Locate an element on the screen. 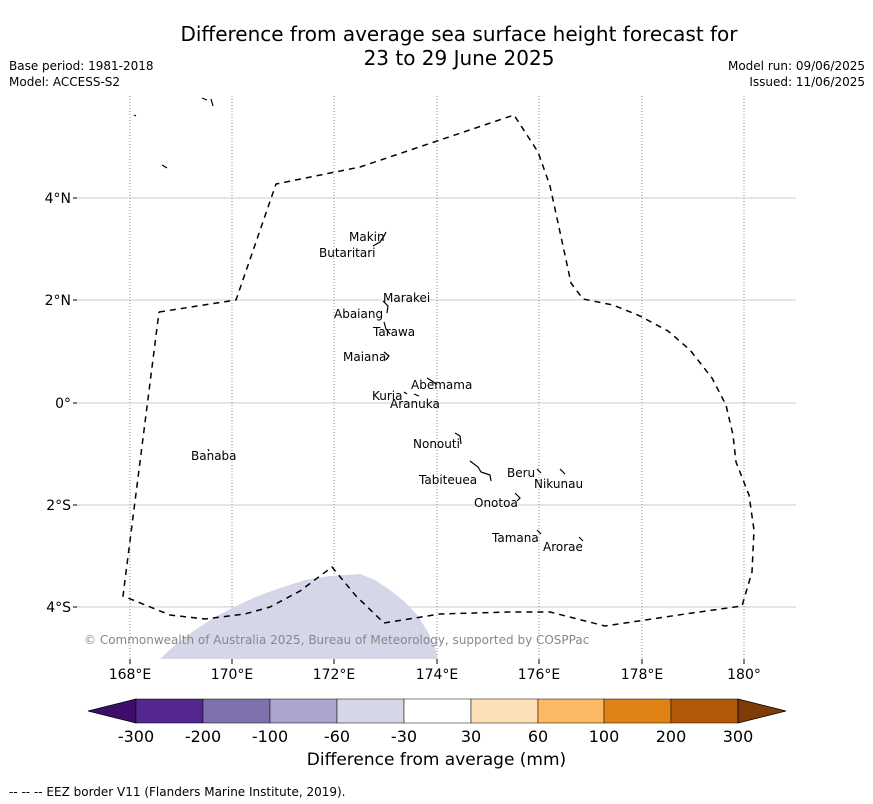  lon-tick-label: 168°E is located at coordinates (130, 675).